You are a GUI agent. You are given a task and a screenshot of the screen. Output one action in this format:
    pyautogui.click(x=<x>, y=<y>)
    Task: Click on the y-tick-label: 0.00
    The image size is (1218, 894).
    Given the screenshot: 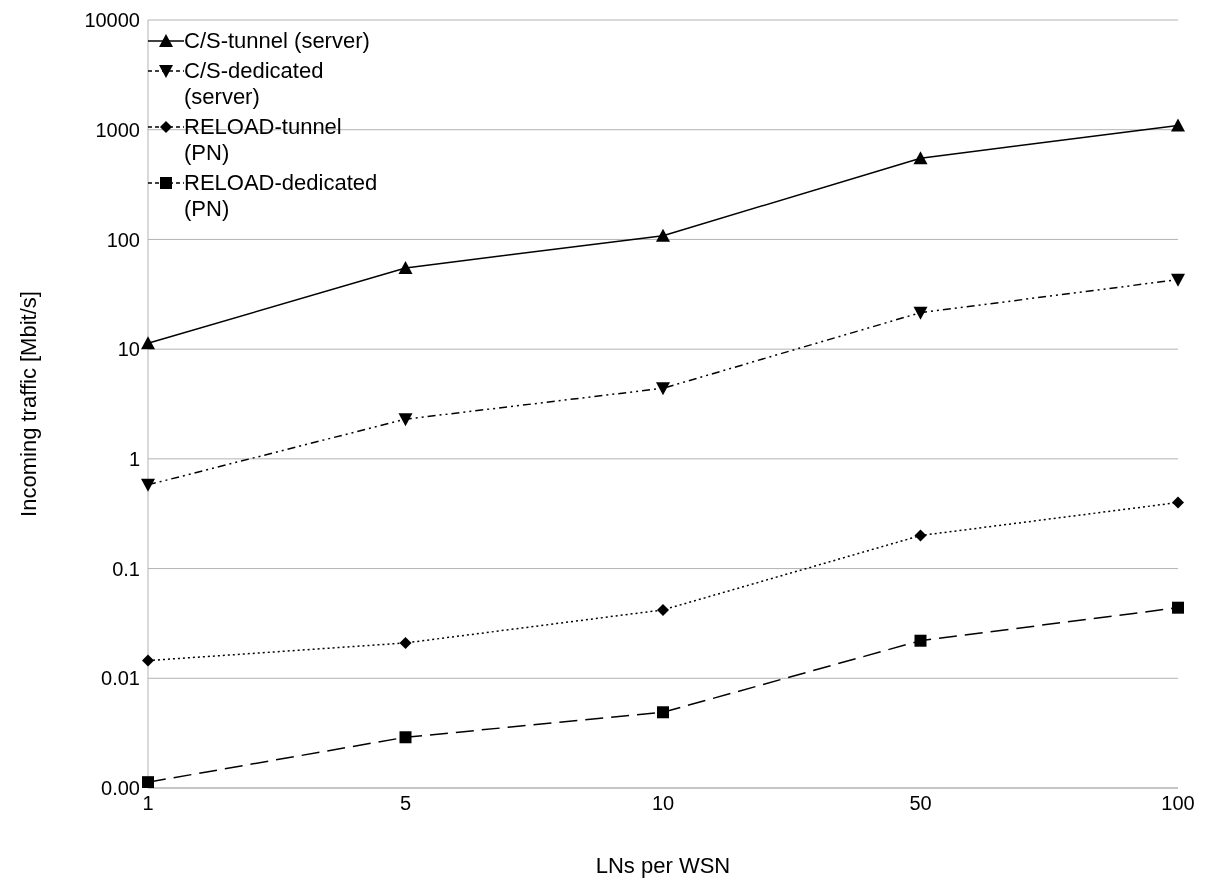 What is the action you would take?
    pyautogui.click(x=120, y=788)
    